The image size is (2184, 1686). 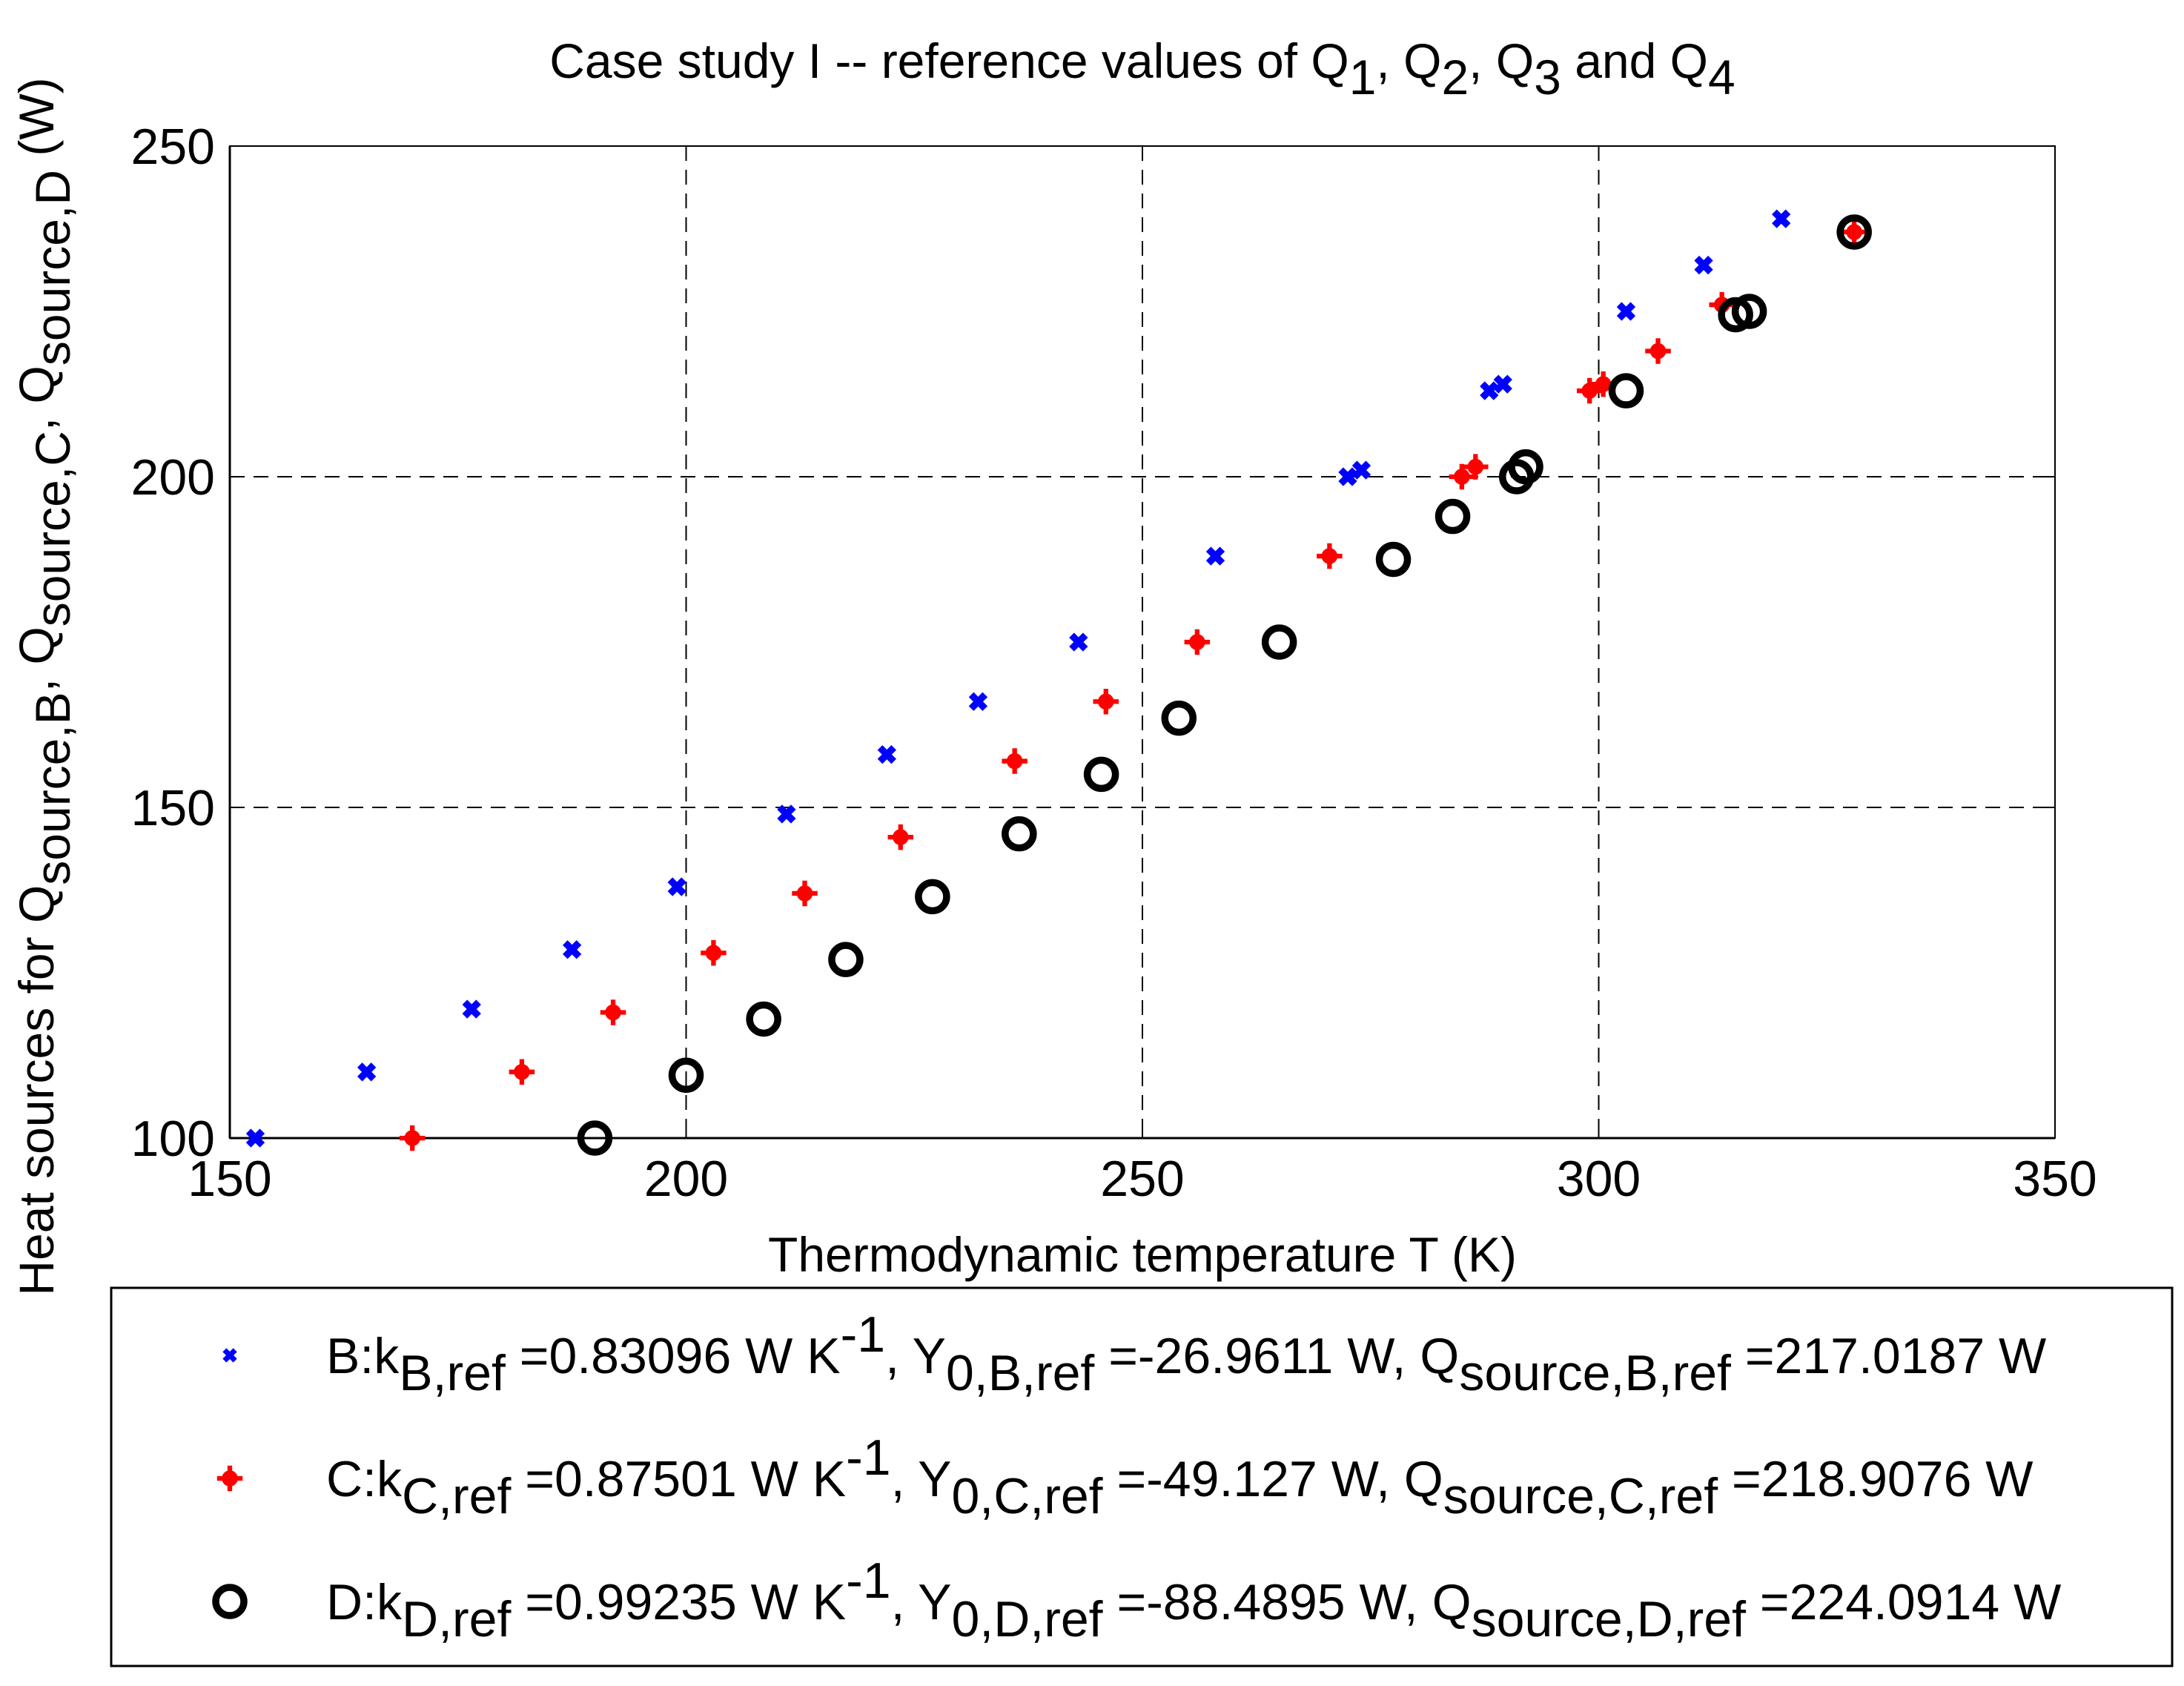 I want to click on x-tick-label: 250, so click(x=1142, y=1179).